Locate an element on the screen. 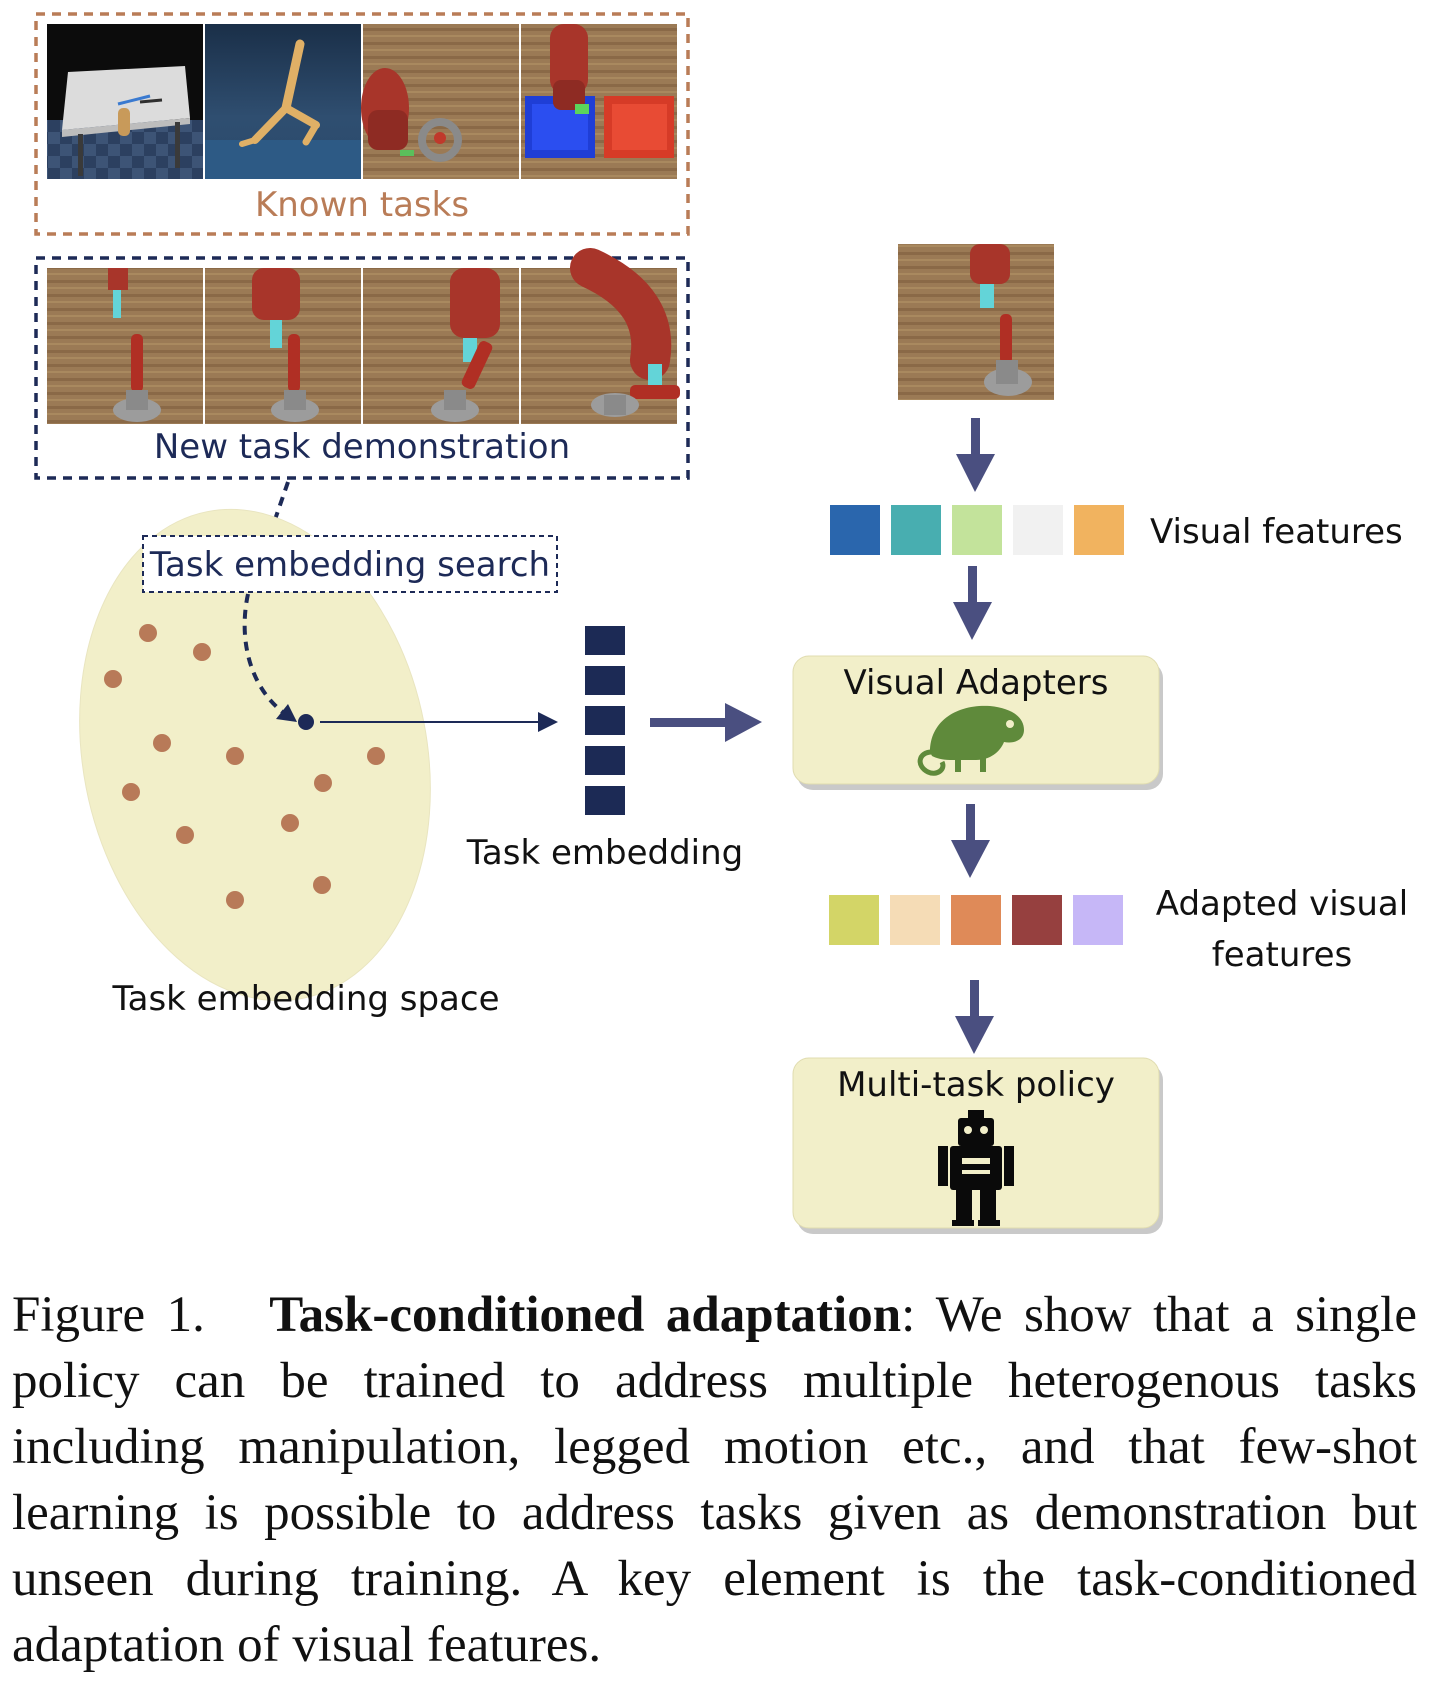 This screenshot has height=1682, width=1430. adapted-features-row is located at coordinates (976, 920).